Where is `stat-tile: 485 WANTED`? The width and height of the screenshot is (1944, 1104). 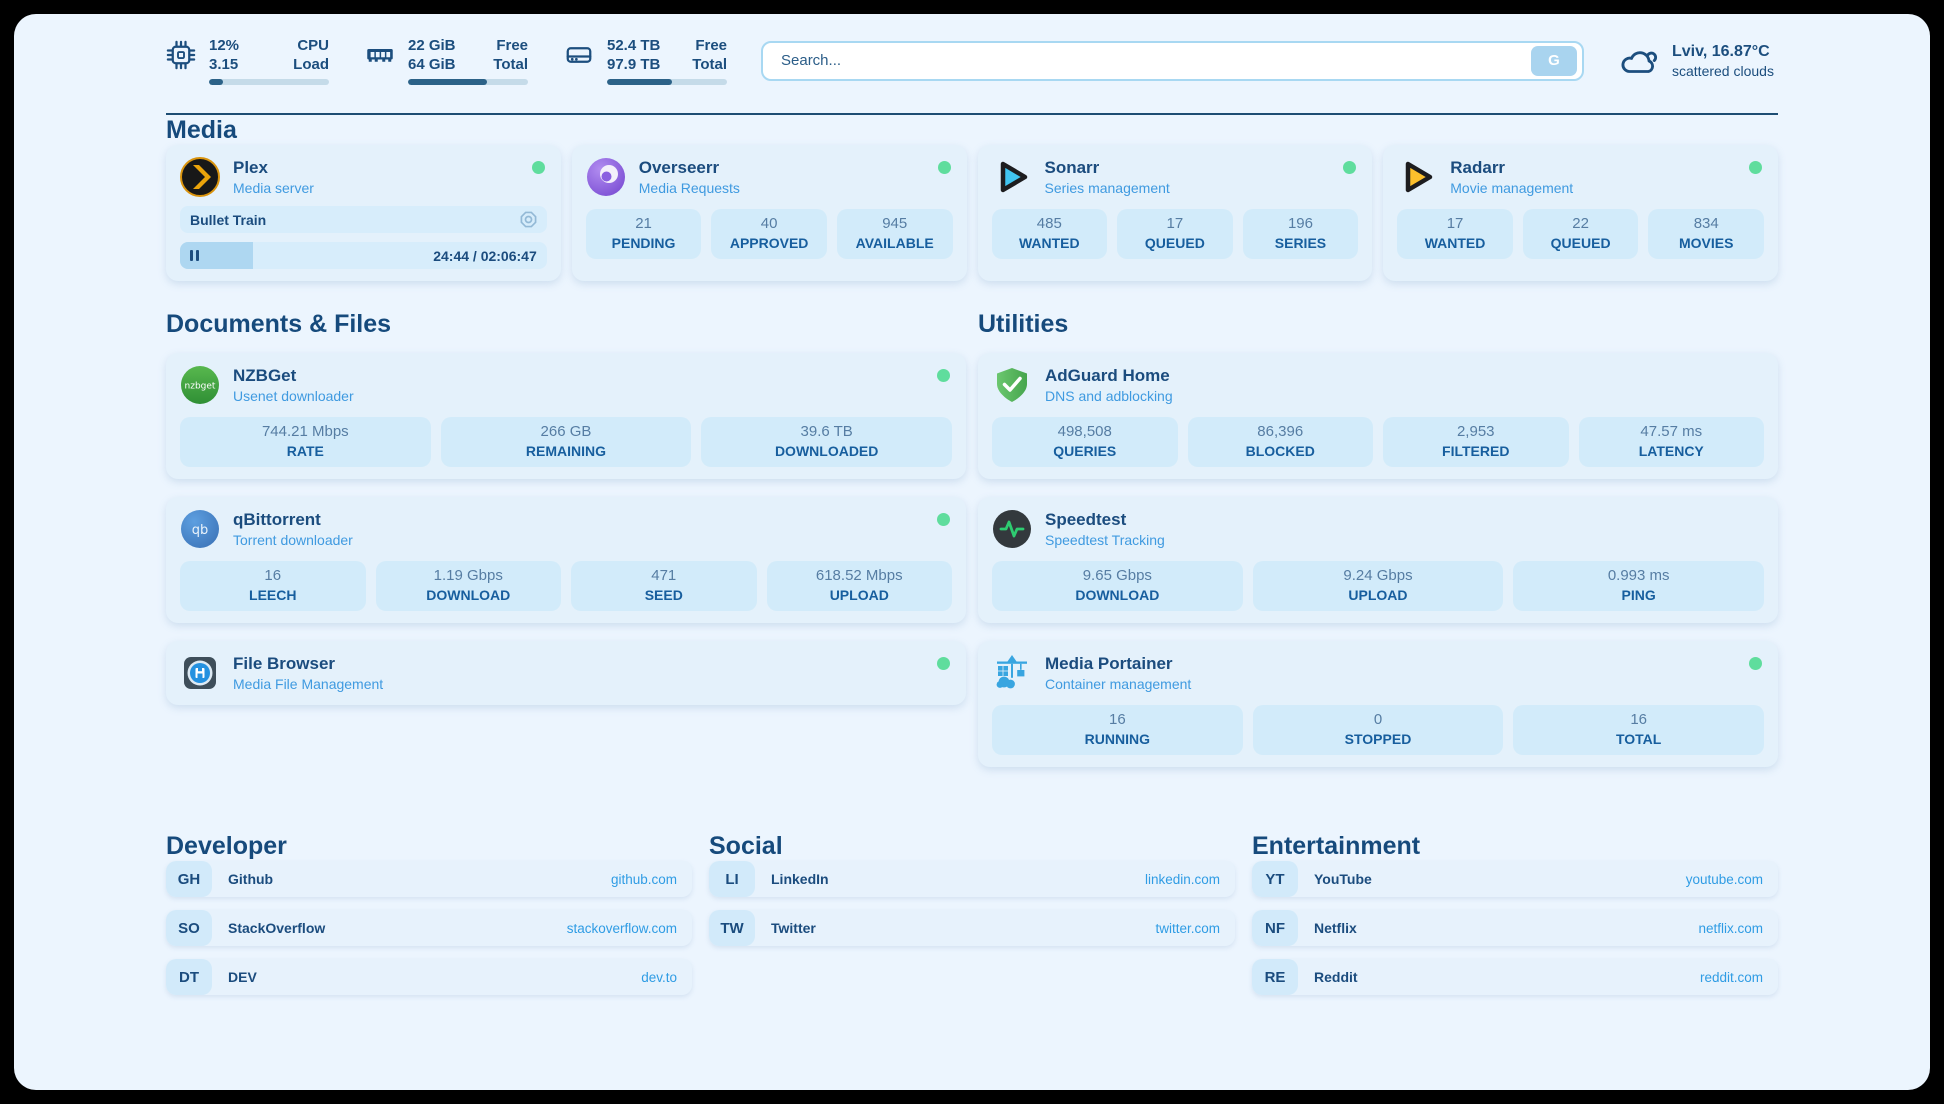 stat-tile: 485 WANTED is located at coordinates (1049, 234).